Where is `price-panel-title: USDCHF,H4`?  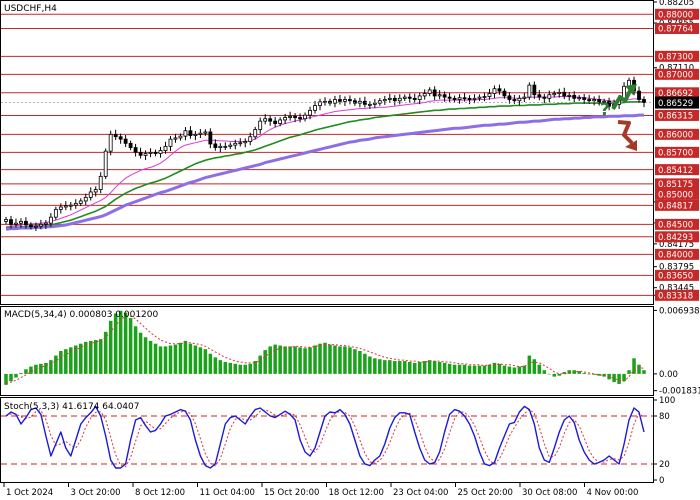 price-panel-title: USDCHF,H4 is located at coordinates (30, 9).